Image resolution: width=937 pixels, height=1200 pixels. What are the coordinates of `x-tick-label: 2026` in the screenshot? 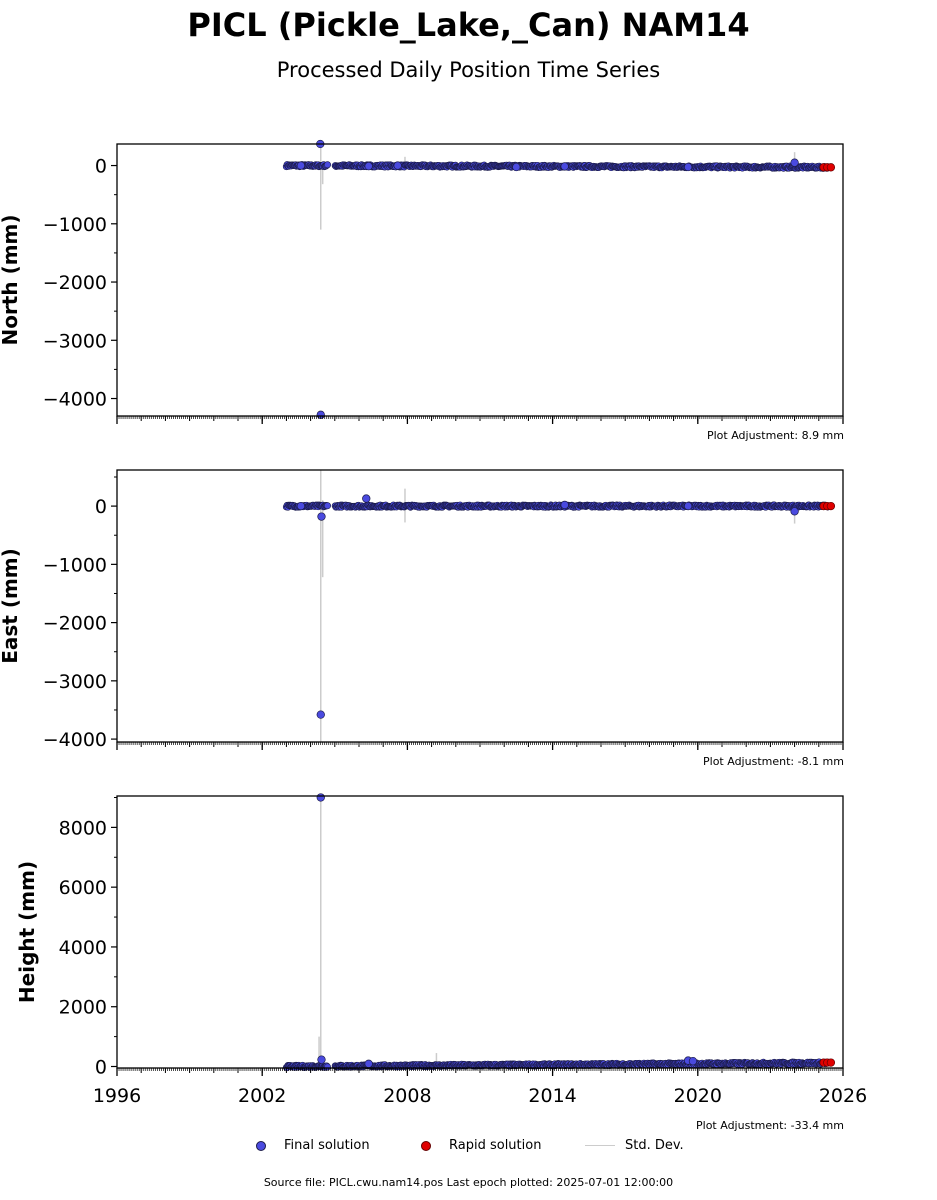 It's located at (843, 1096).